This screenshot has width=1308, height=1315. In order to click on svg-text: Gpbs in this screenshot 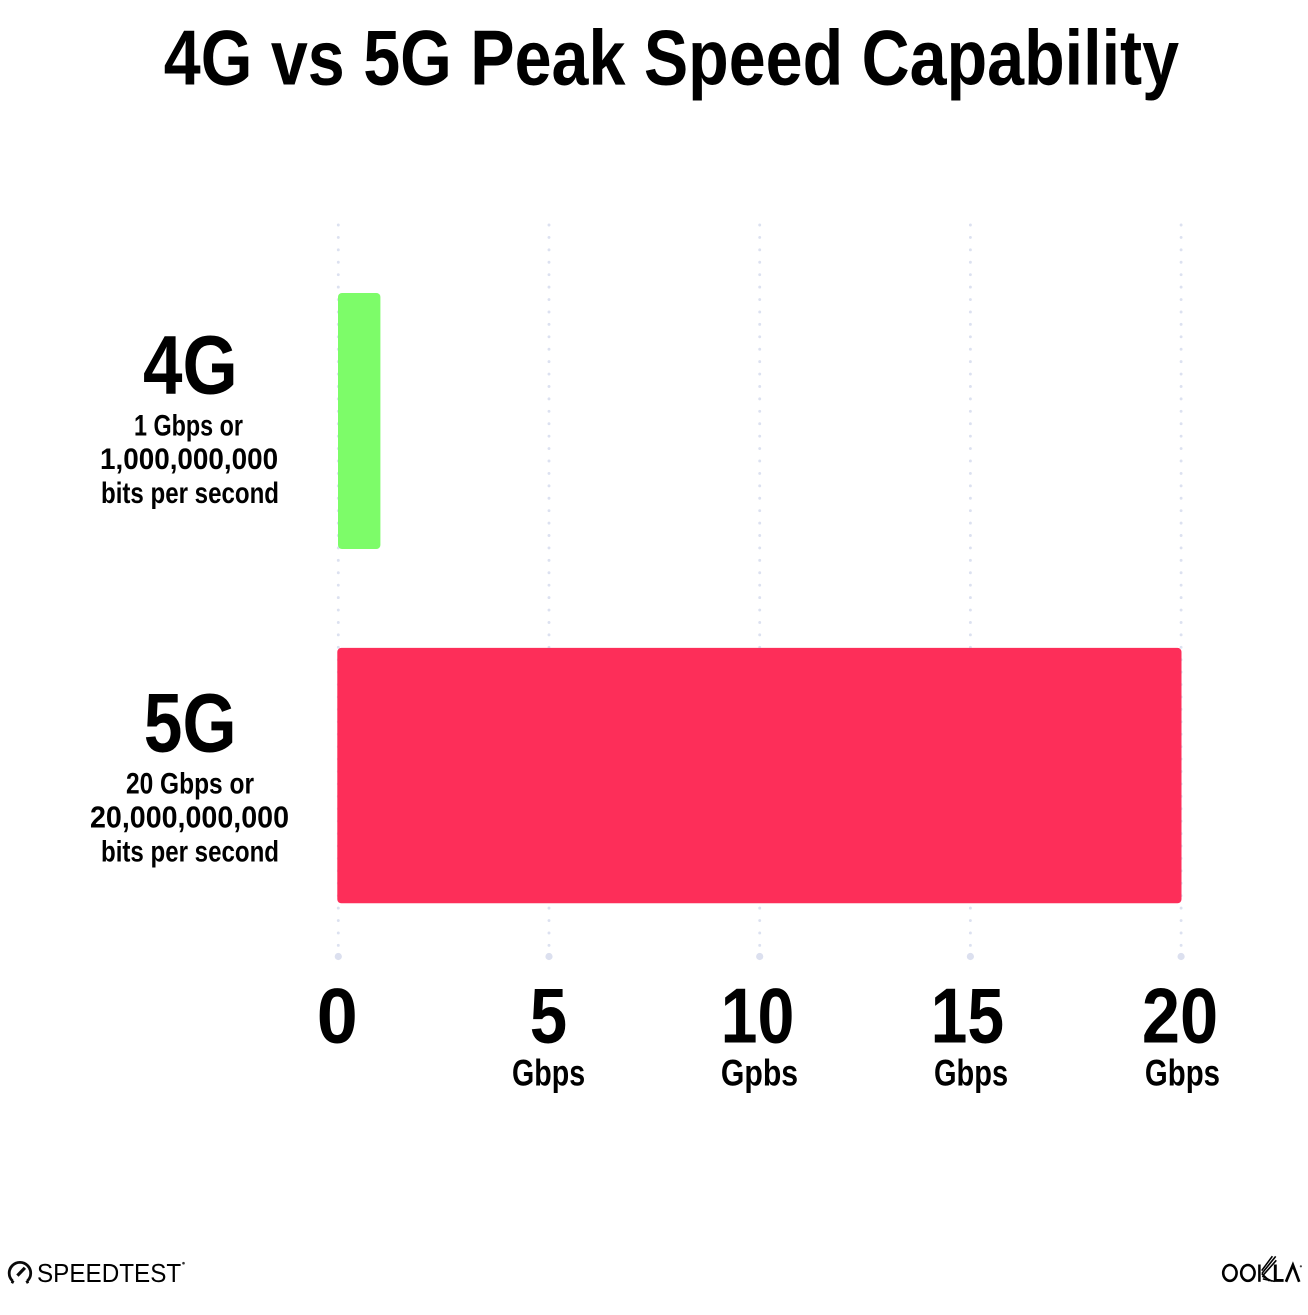, I will do `click(759, 1073)`.